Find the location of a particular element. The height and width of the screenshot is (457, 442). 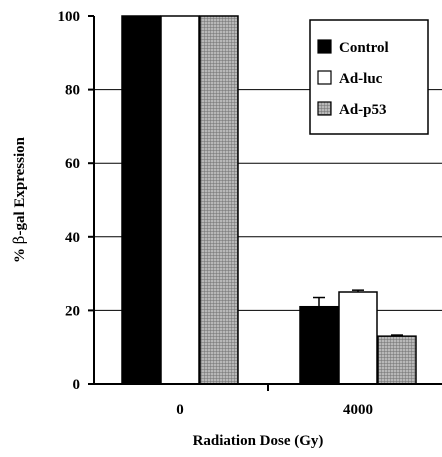

y-tick-label: 60 is located at coordinates (72, 164).